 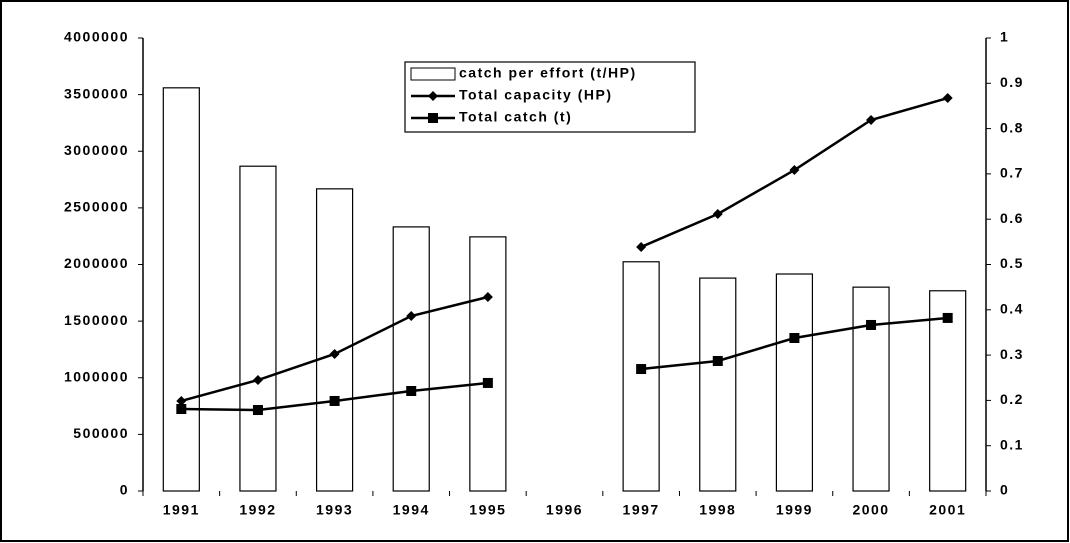 I want to click on x-tick-label: 1991, so click(x=181, y=510).